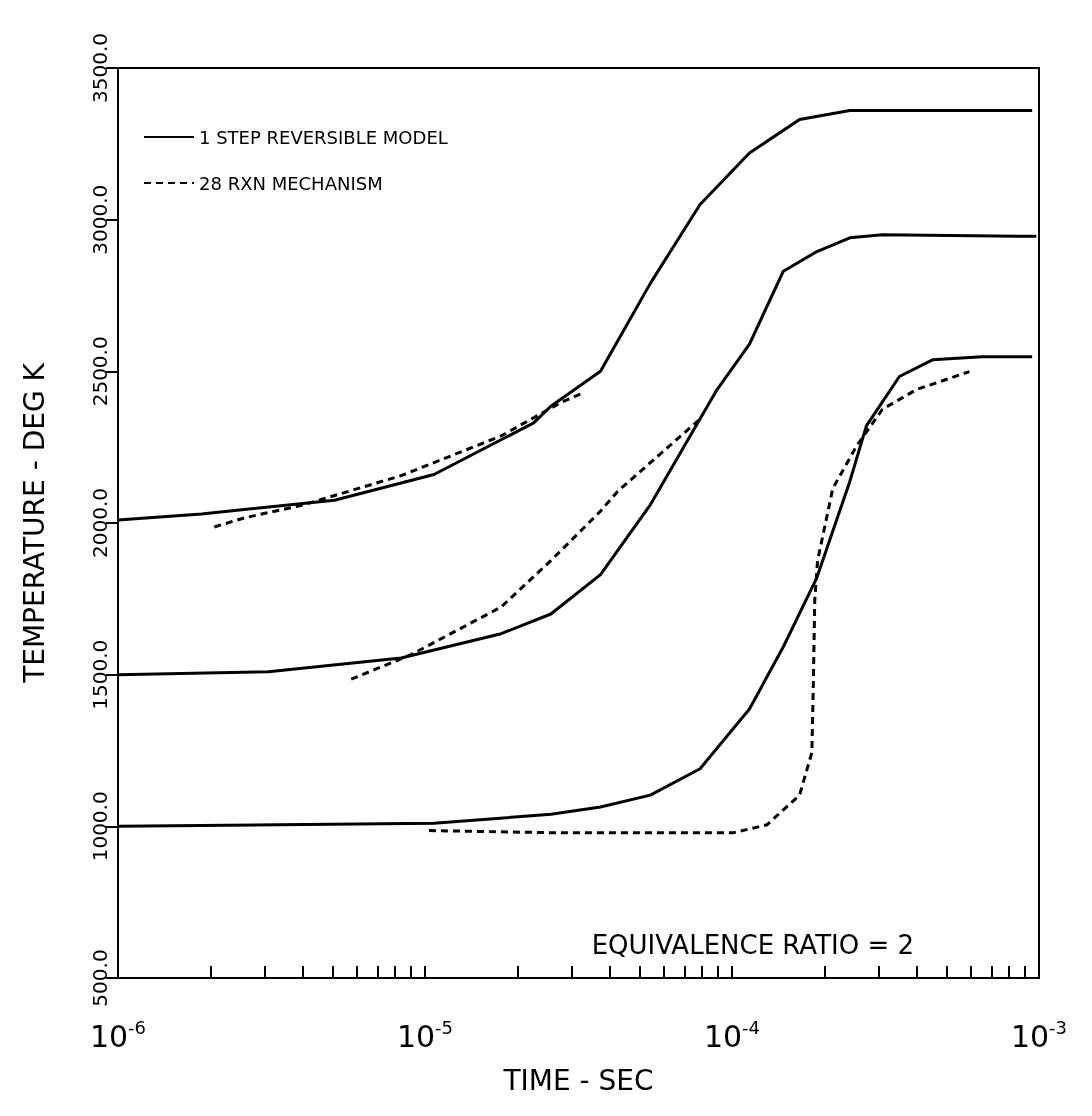 The image size is (1092, 1116). What do you see at coordinates (323, 137) in the screenshot?
I see `legend-label: 1 STEP REVERSIBLE MODEL` at bounding box center [323, 137].